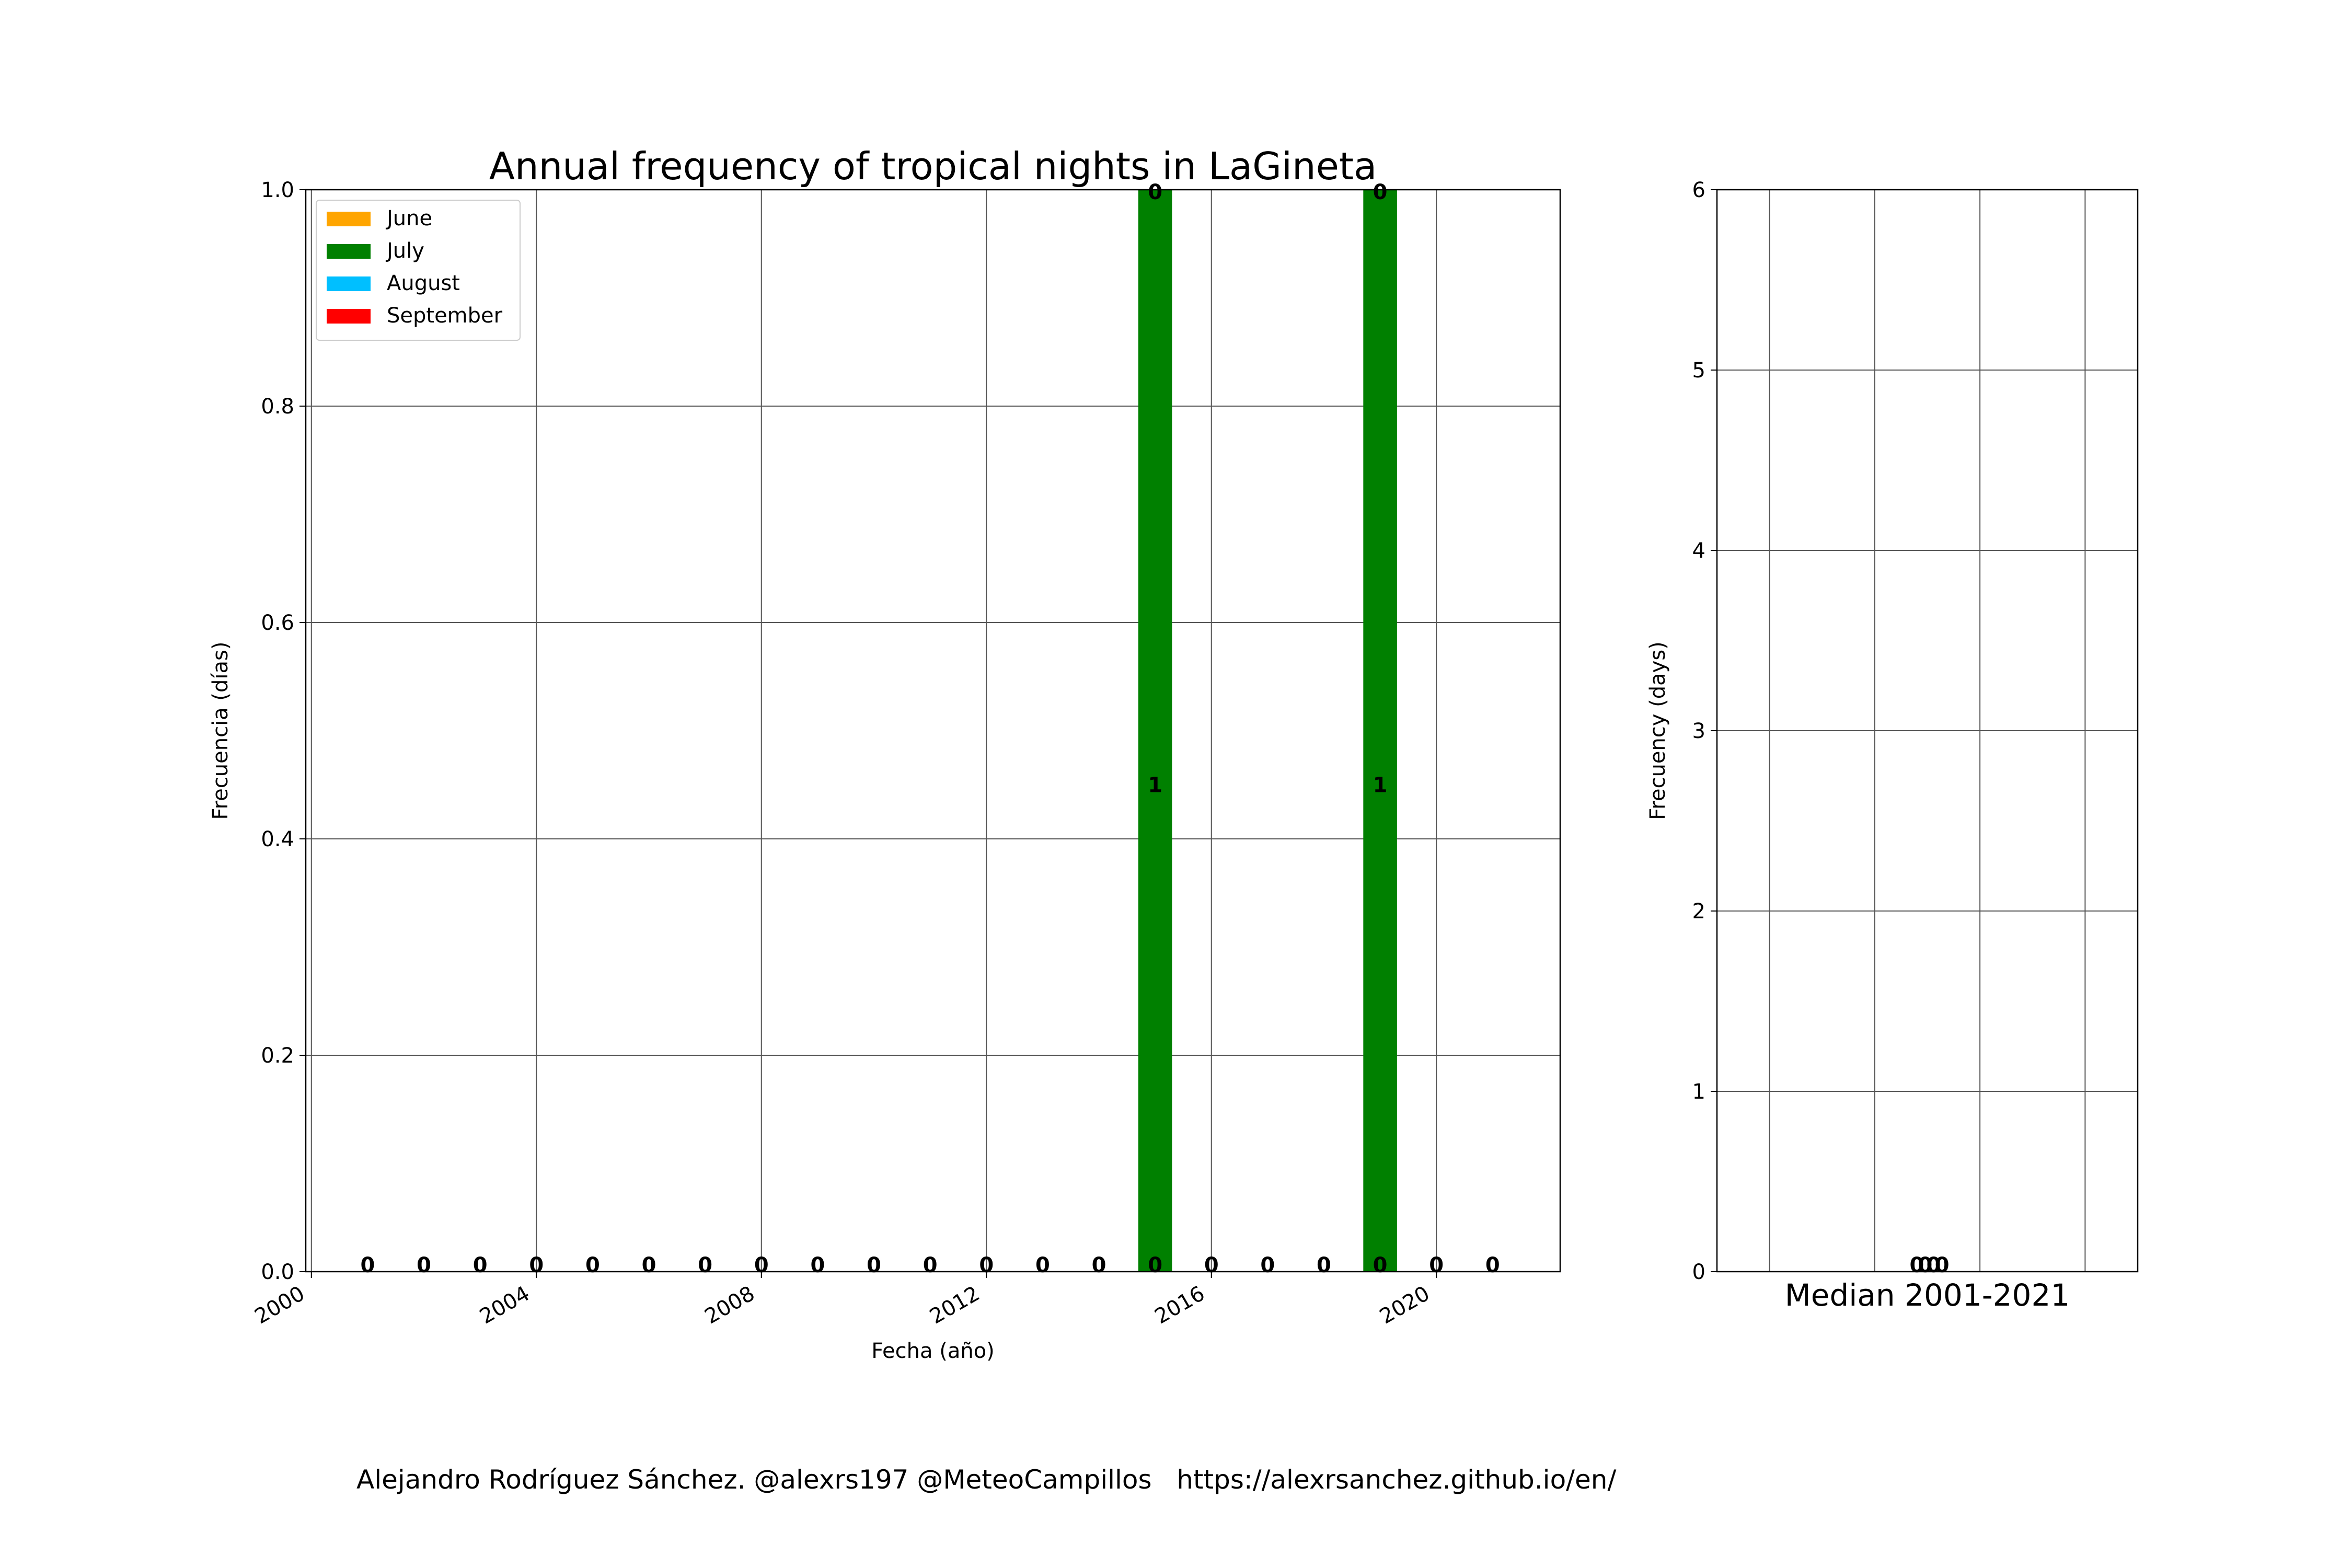  What do you see at coordinates (408, 218) in the screenshot?
I see `legend-label-june: June` at bounding box center [408, 218].